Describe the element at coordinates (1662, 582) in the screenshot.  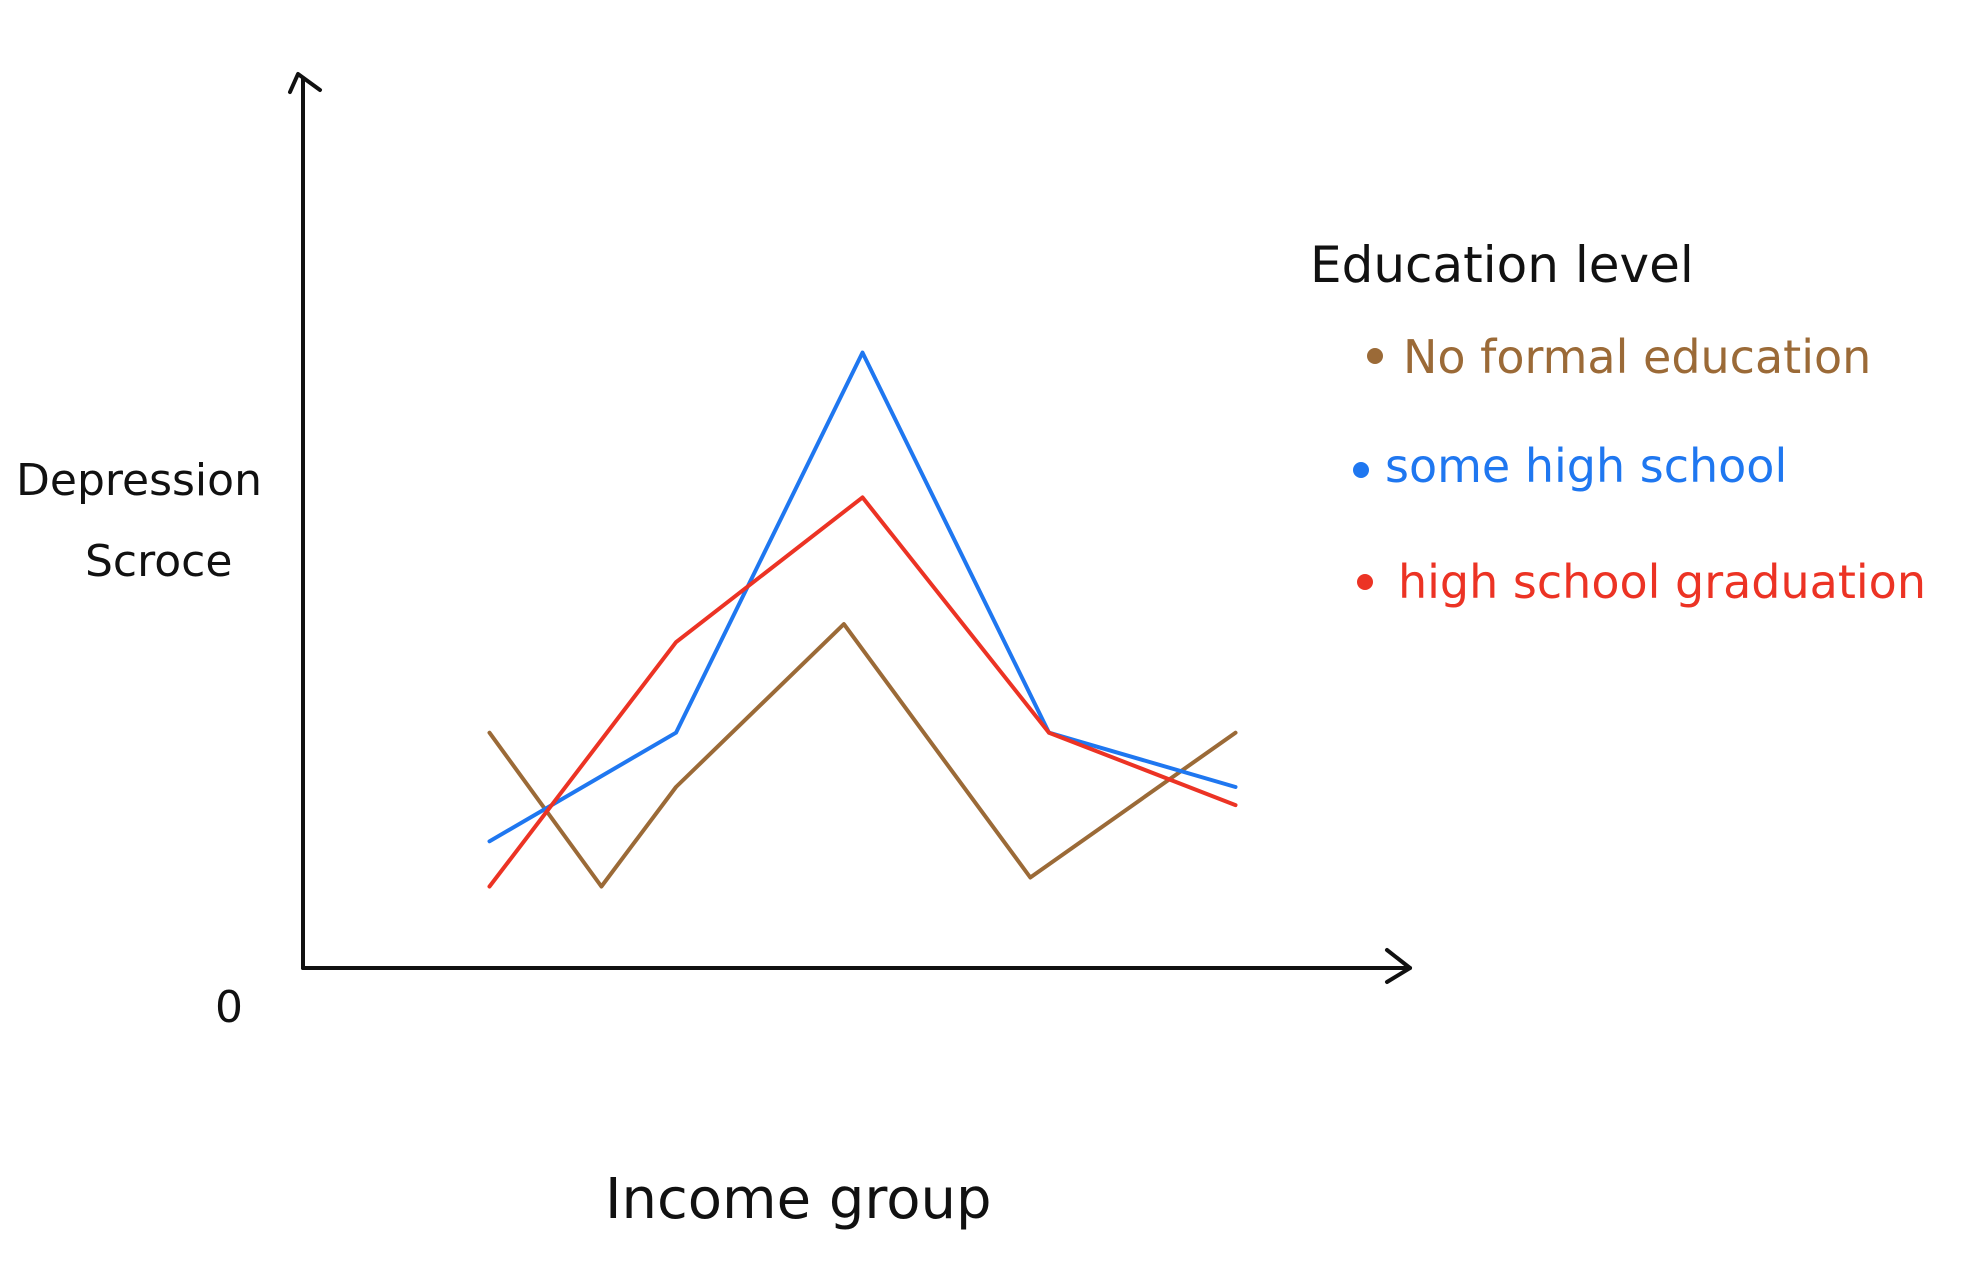
I see `legend-label-high-school-graduation: high school graduation` at that location.